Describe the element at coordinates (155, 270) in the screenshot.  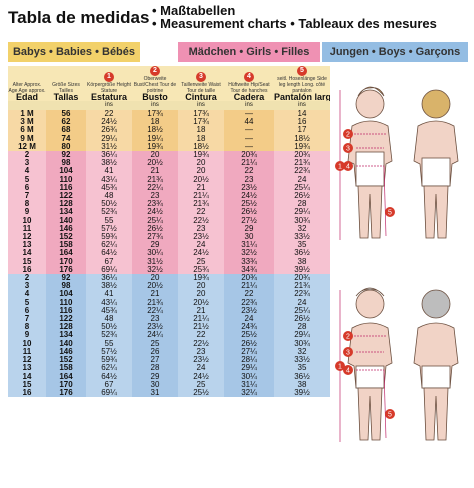
I see `measure-cell: 32½` at that location.